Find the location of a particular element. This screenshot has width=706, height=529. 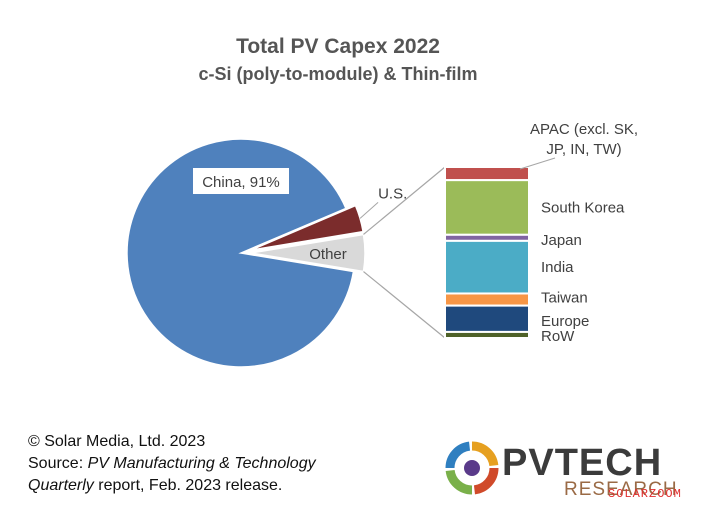

pvtech-logo: PVTECH RESEARCH SOLARZOOM is located at coordinates (569, 472).